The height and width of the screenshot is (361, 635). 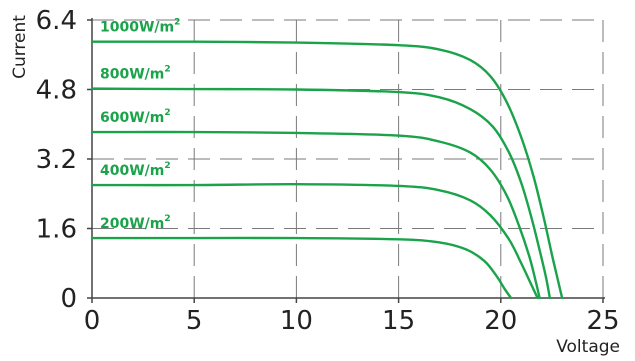 I want to click on y-tick-label-2: 3.2, so click(x=56, y=160).